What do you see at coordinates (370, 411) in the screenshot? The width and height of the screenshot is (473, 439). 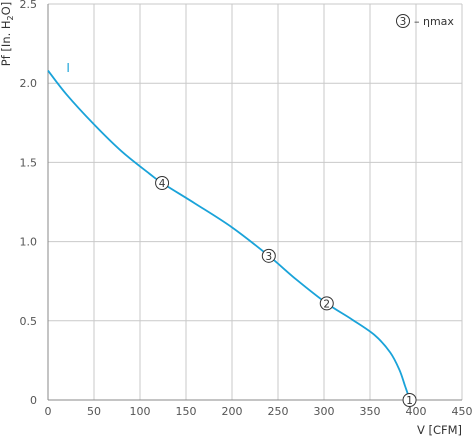 I see `x-tick-label: 350` at bounding box center [370, 411].